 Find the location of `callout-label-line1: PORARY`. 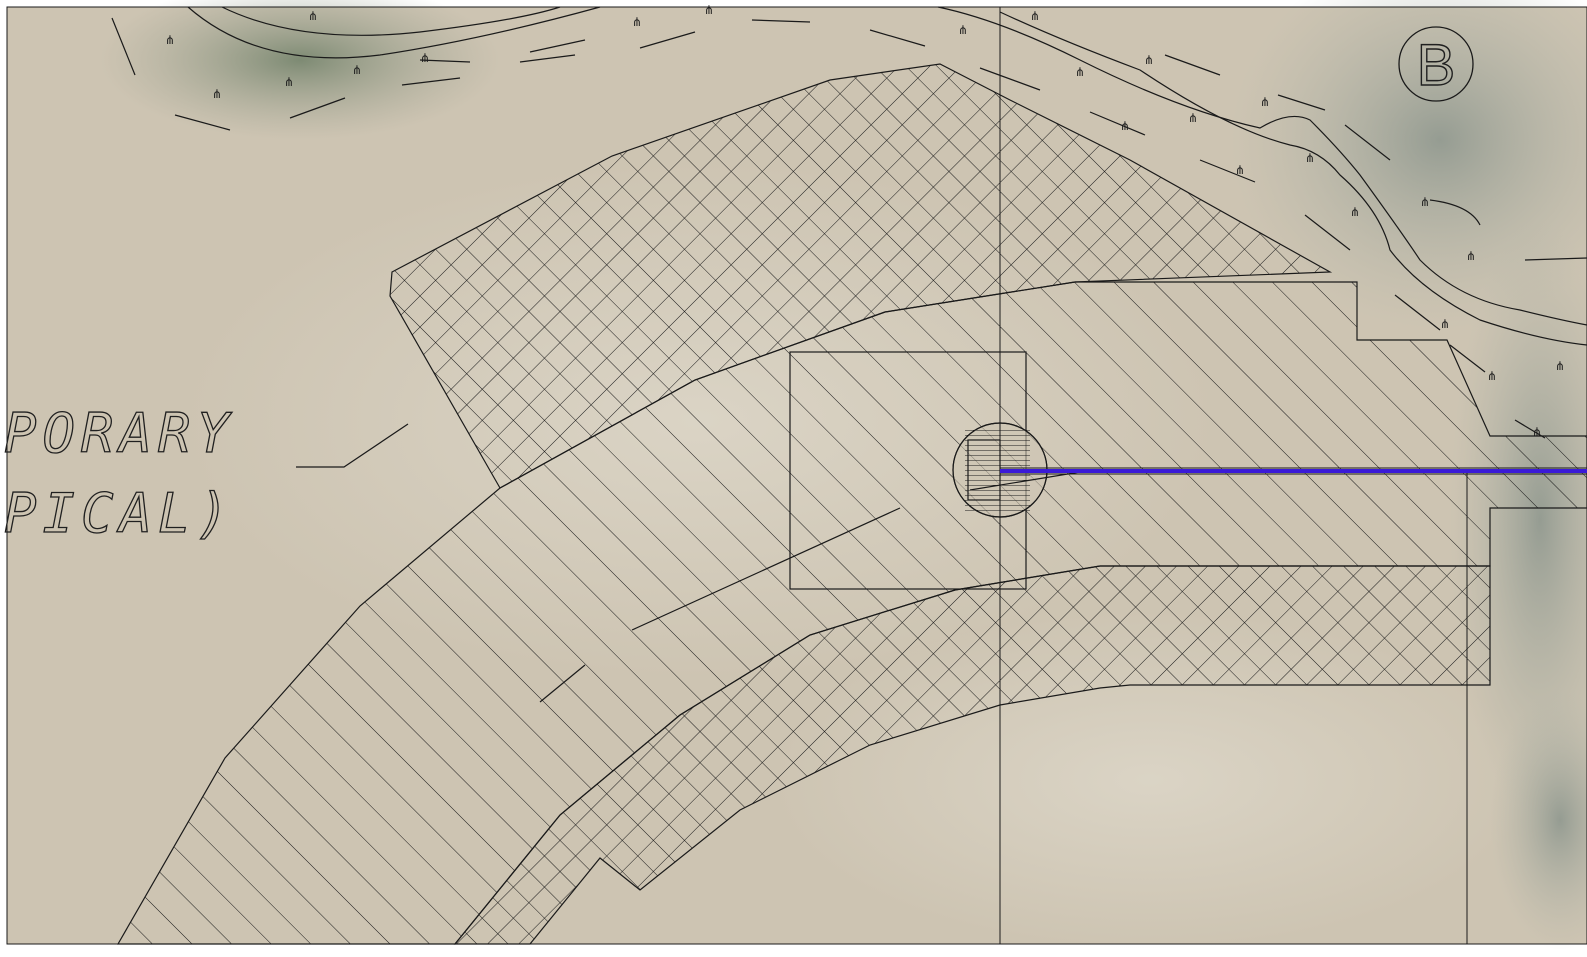

callout-label-line1: PORARY is located at coordinates (119, 433).